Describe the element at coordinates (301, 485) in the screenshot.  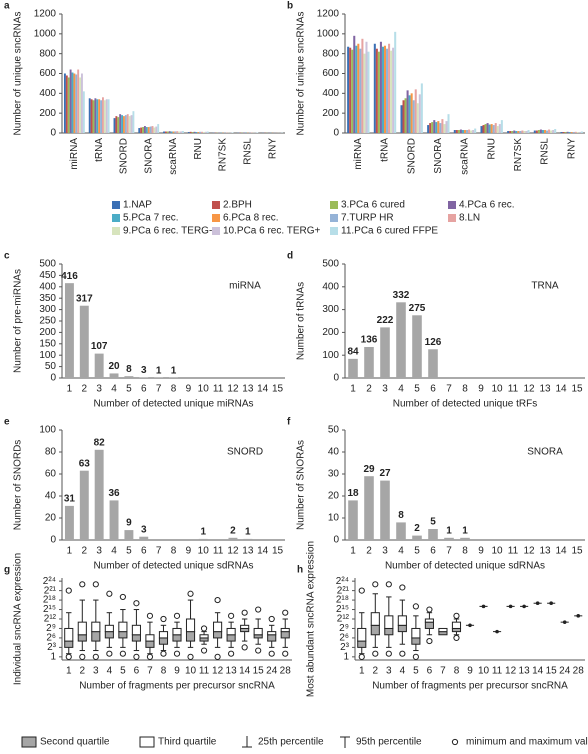
I see `y-axis-label: Number of SNORAs` at that location.